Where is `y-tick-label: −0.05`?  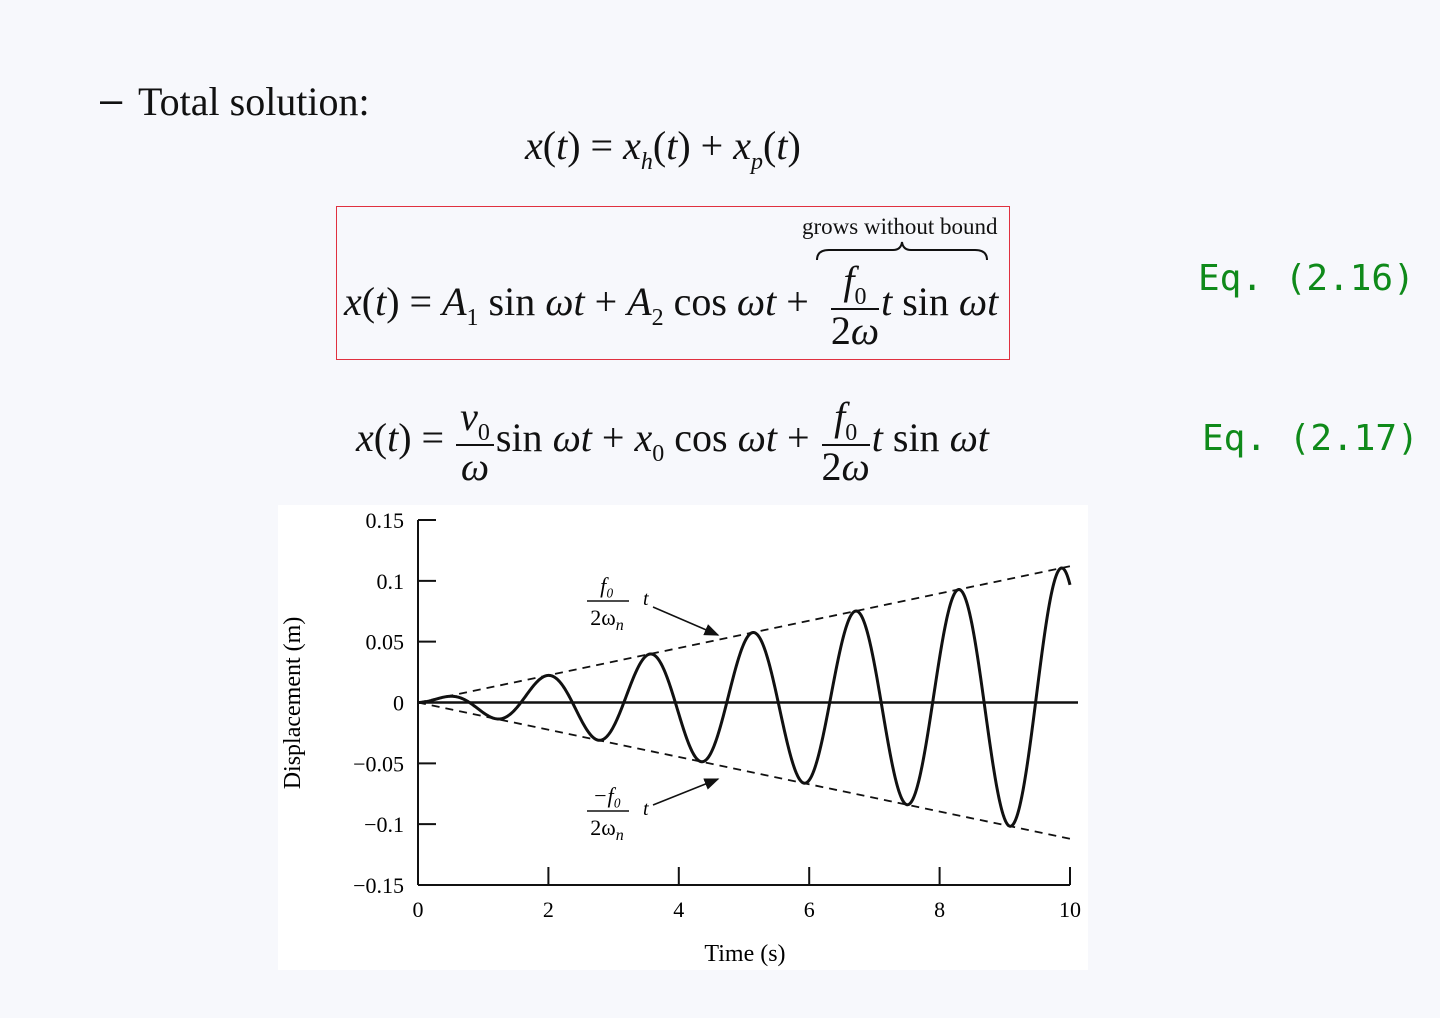 y-tick-label: −0.05 is located at coordinates (378, 763).